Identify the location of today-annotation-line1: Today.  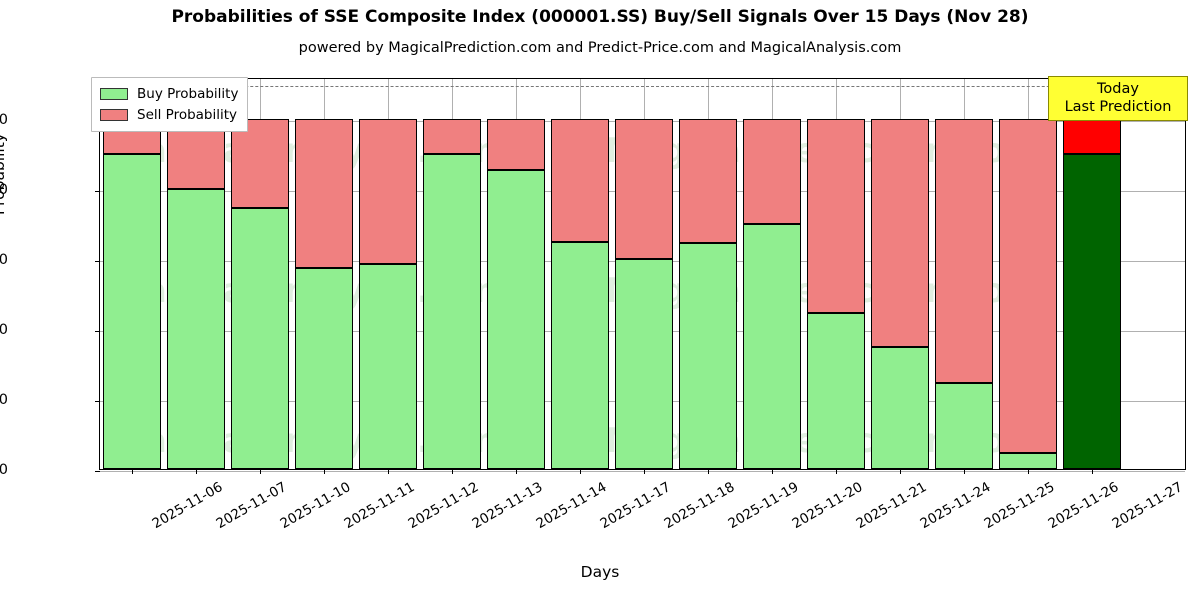
(1118, 89).